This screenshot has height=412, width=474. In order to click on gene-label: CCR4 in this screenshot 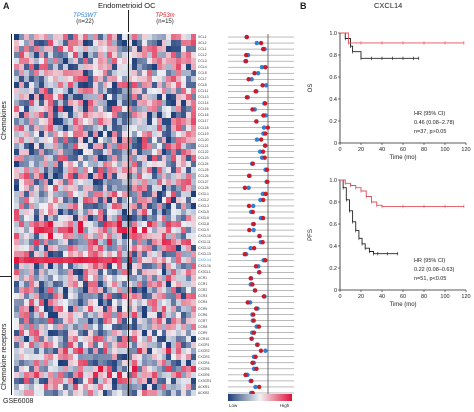, I will do `click(203, 302)`.